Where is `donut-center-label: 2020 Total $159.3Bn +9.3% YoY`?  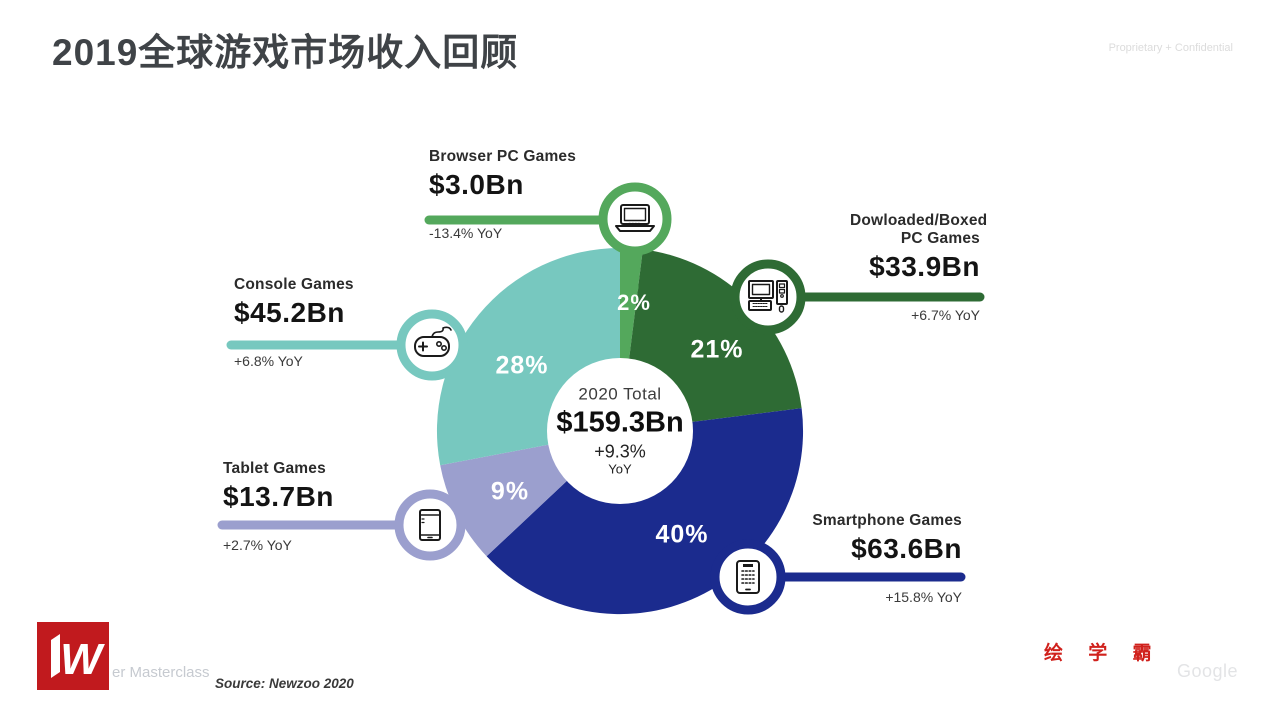
donut-center-label: 2020 Total $159.3Bn +9.3% YoY is located at coordinates (620, 431).